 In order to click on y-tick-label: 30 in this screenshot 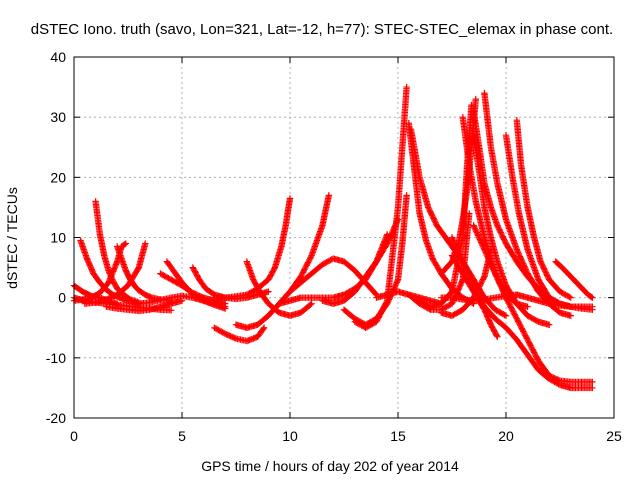, I will do `click(58, 117)`.